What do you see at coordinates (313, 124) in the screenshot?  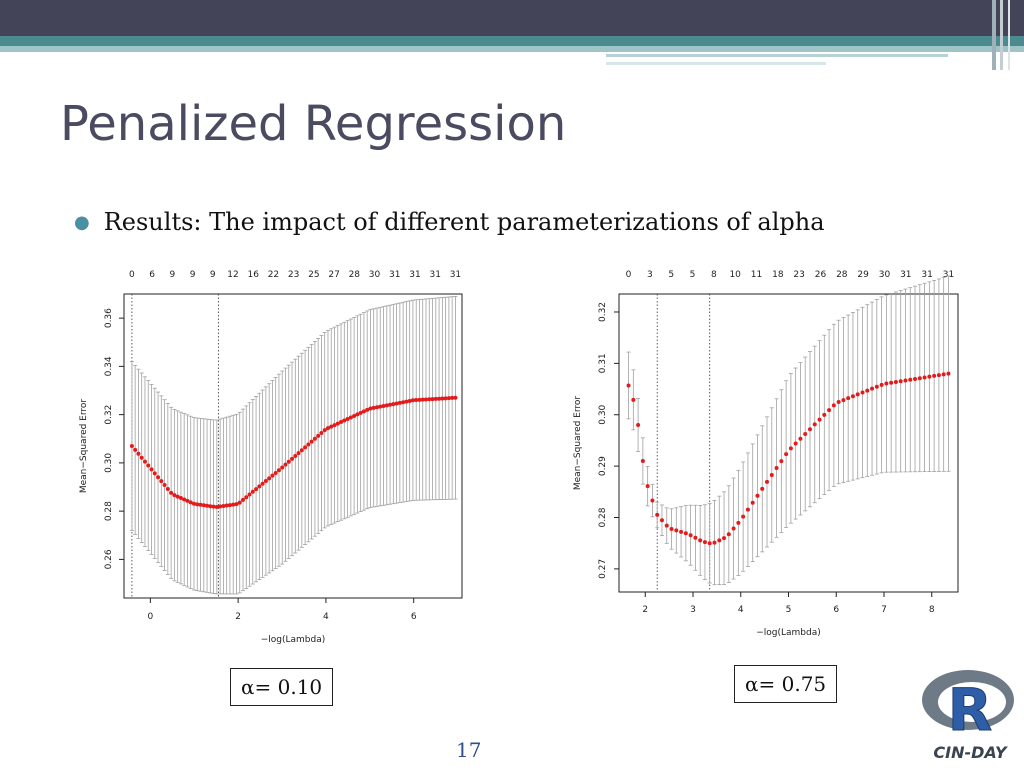 I see `slide-title: Penalized Regression` at bounding box center [313, 124].